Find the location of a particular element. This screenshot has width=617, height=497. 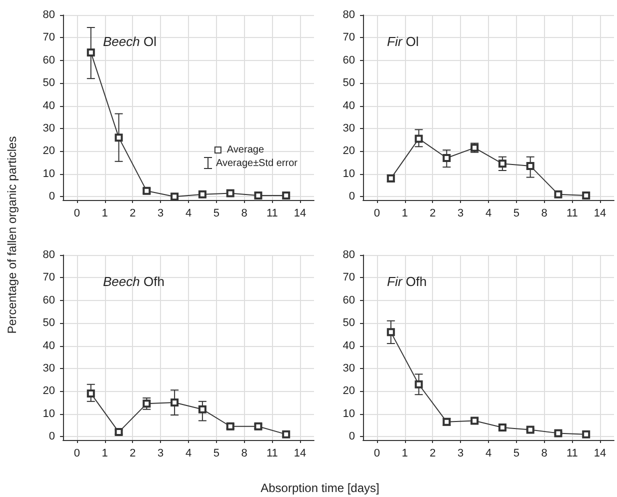

annotation: Average±Std error is located at coordinates (257, 163).